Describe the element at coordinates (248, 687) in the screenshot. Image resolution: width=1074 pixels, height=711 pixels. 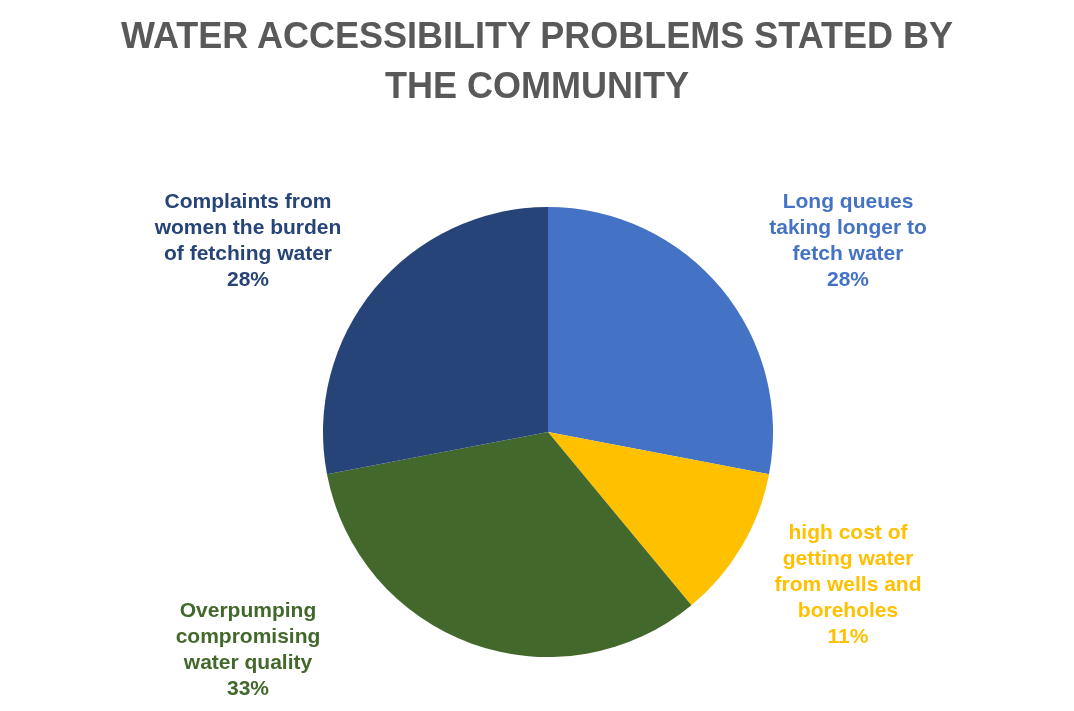
I see `data-label: 33%` at that location.